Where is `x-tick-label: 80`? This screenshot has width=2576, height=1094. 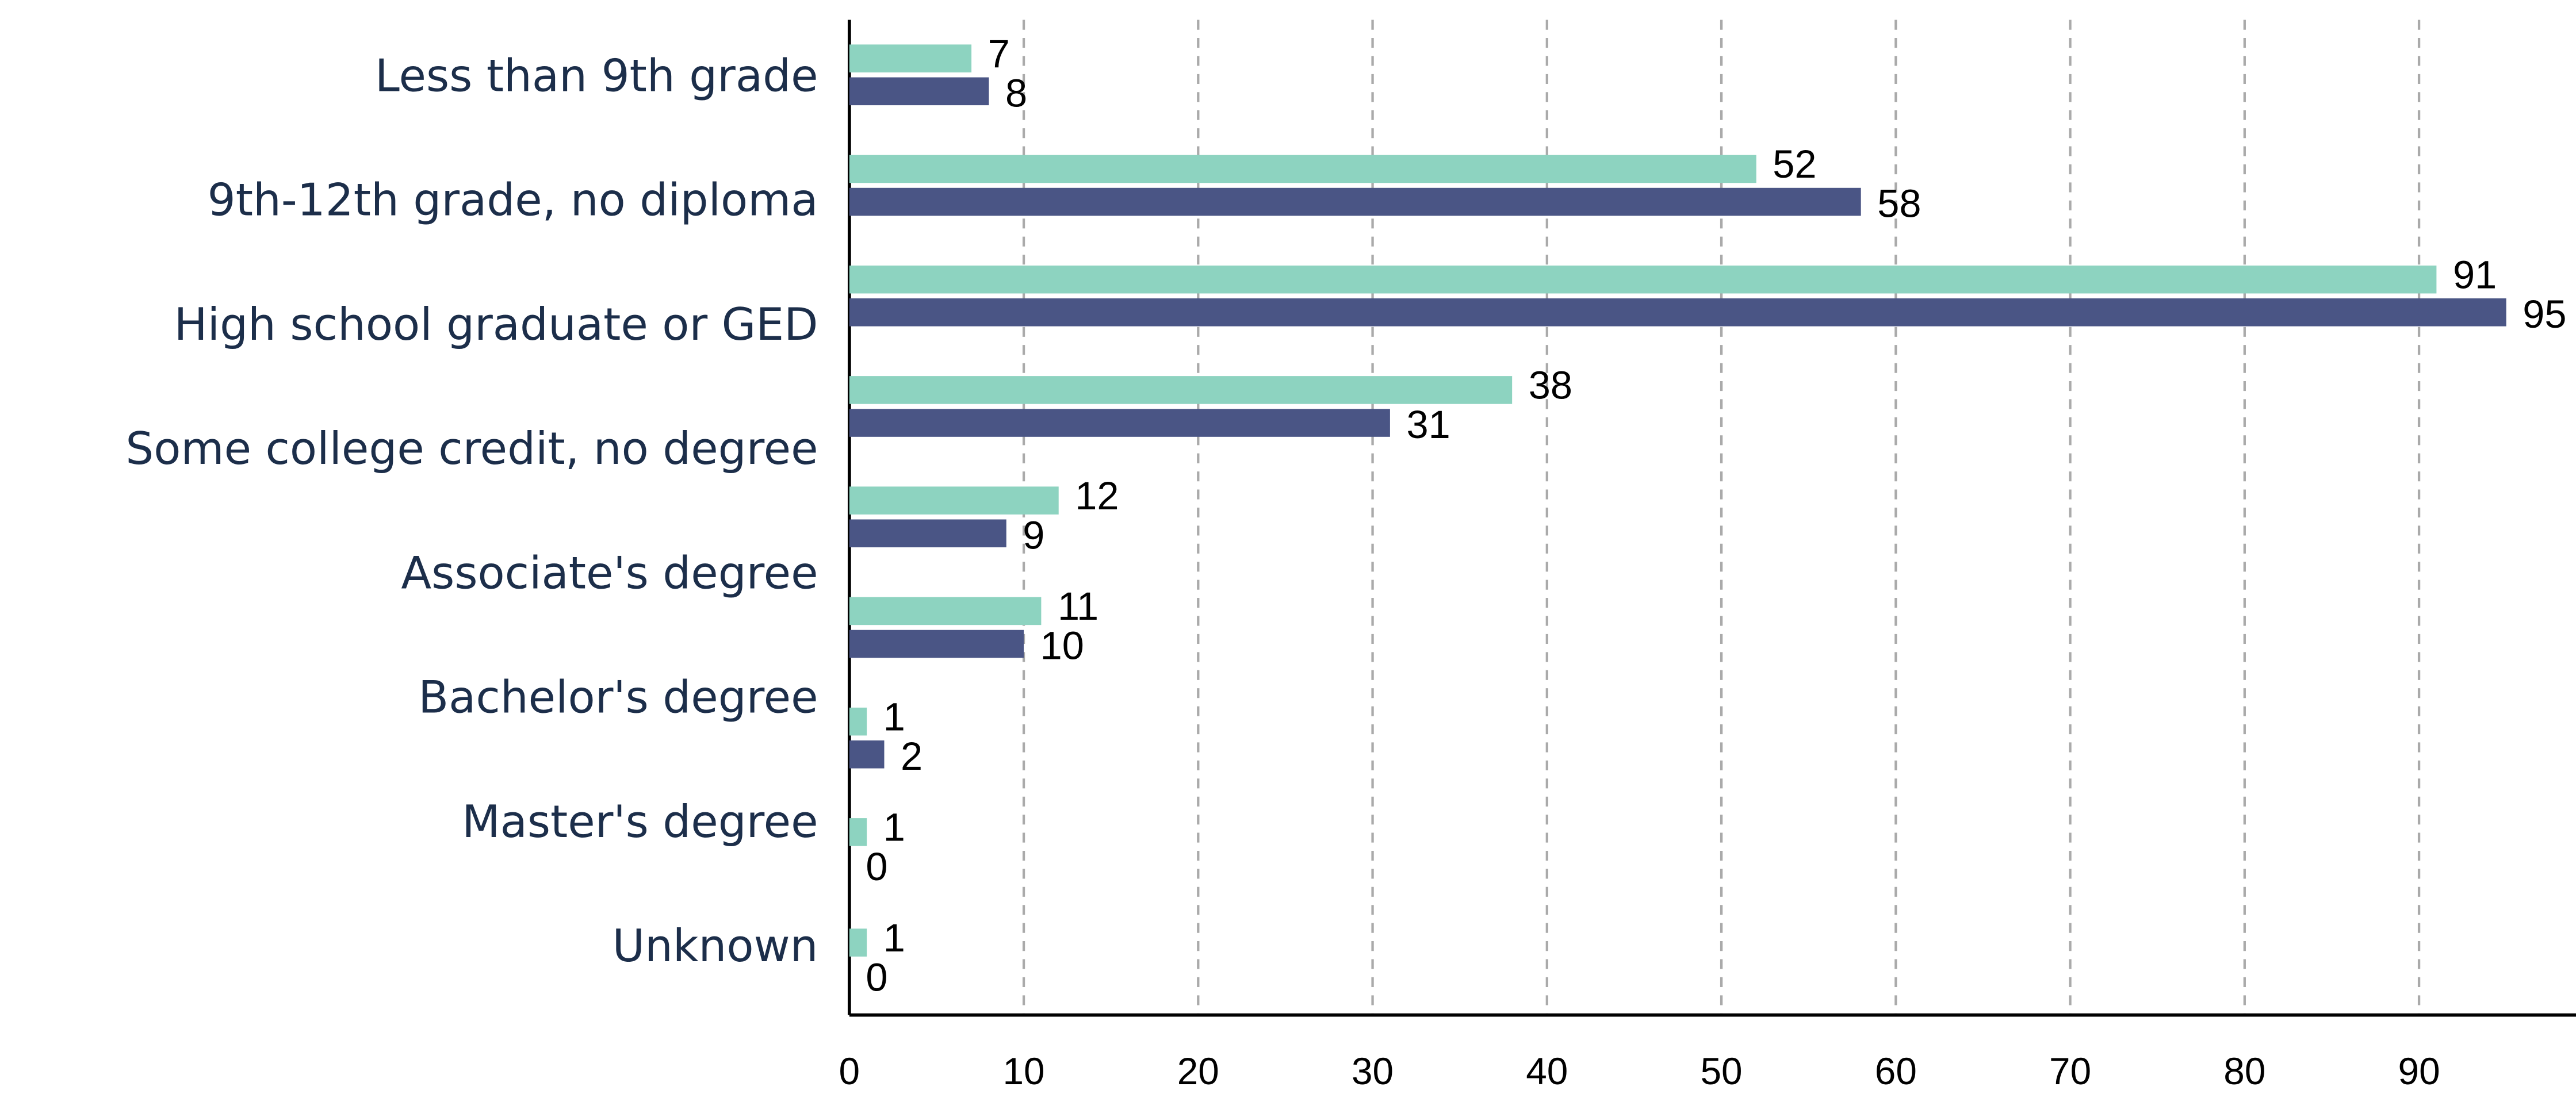 x-tick-label: 80 is located at coordinates (2244, 1071).